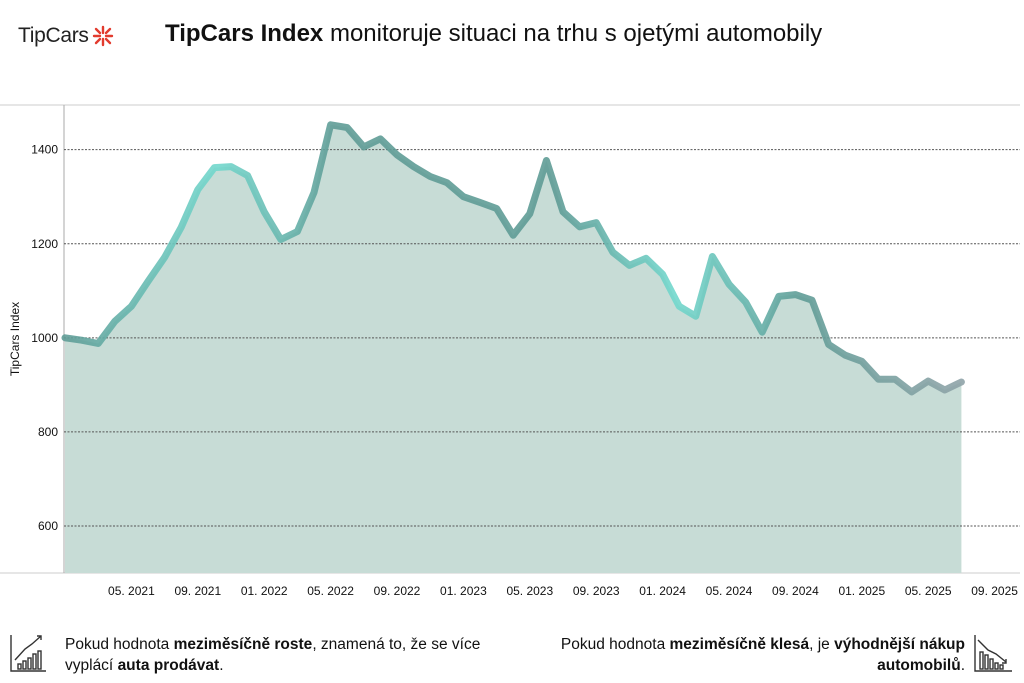  I want to click on x-tick-label: 01. 2025, so click(861, 591).